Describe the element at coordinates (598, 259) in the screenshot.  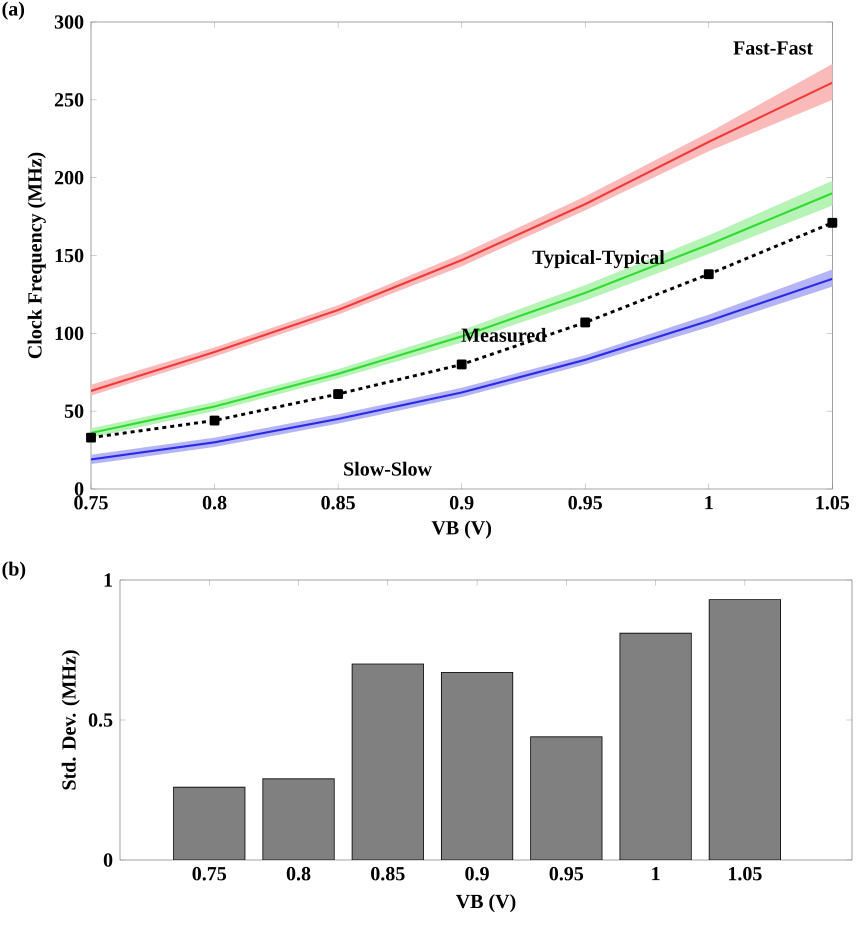
I see `series-label: Typical-Typical` at that location.